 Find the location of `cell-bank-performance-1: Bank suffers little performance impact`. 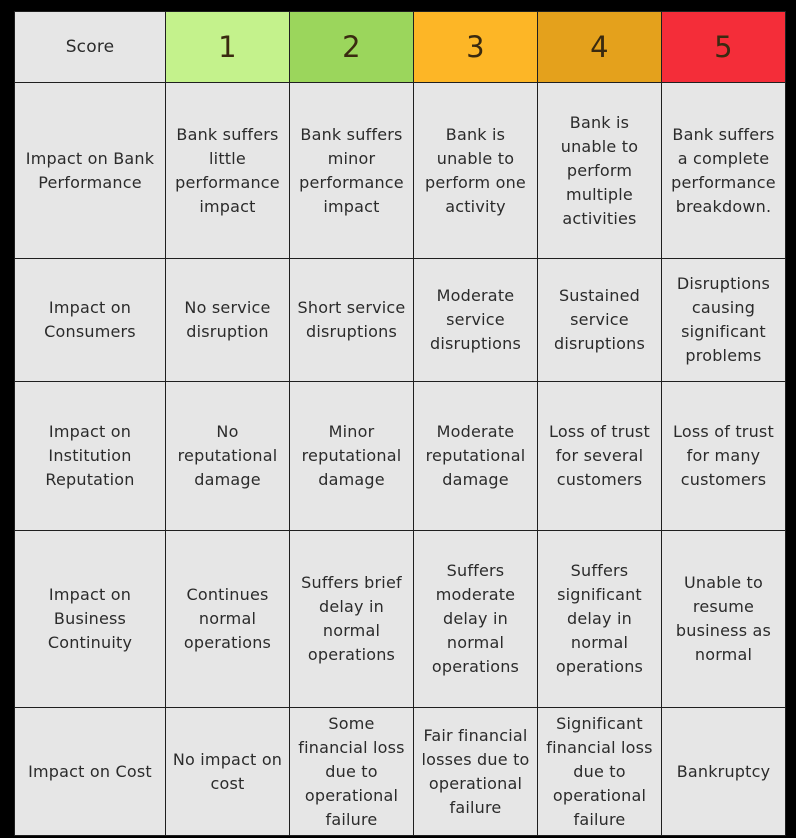

cell-bank-performance-1: Bank suffers little performance impact is located at coordinates (227, 170).